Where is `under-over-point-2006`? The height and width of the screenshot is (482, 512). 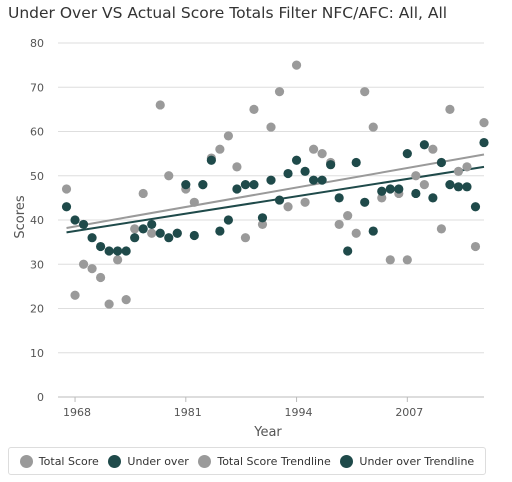
under-over-point-2006 is located at coordinates (399, 189).